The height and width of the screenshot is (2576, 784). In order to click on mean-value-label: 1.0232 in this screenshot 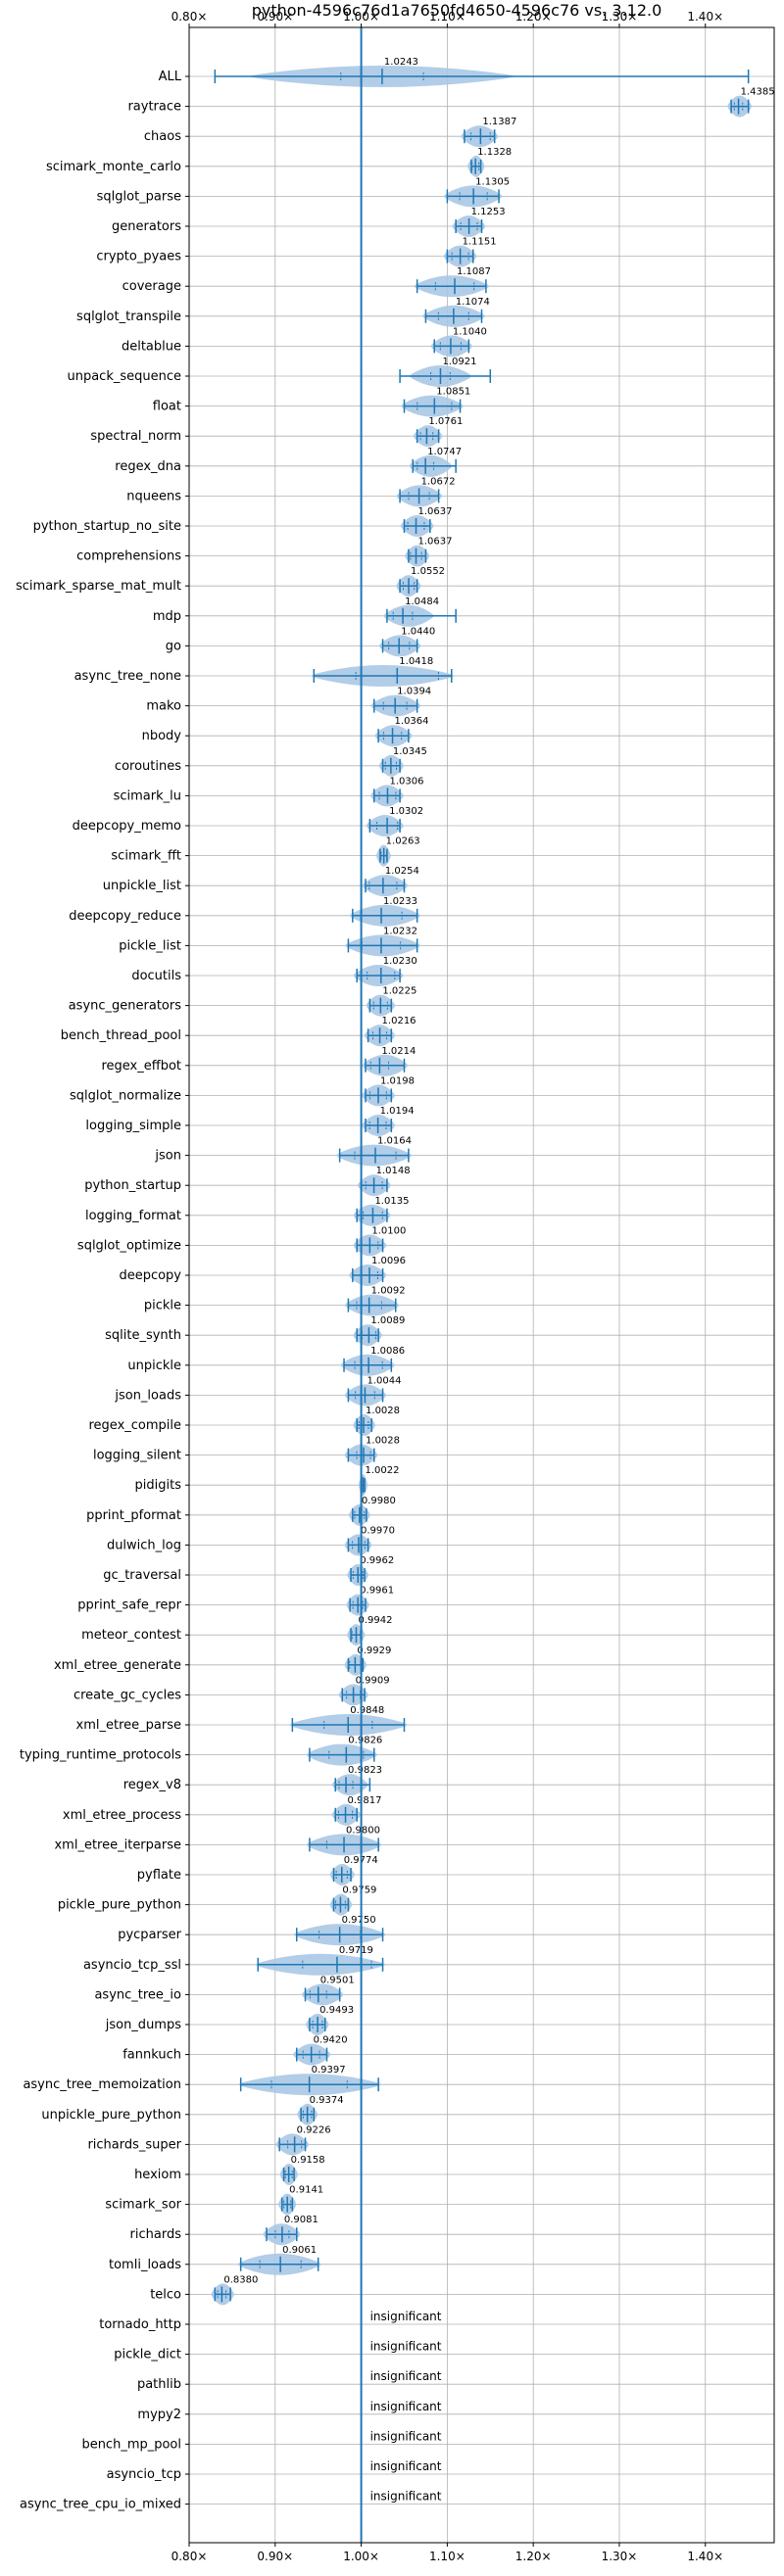, I will do `click(400, 931)`.